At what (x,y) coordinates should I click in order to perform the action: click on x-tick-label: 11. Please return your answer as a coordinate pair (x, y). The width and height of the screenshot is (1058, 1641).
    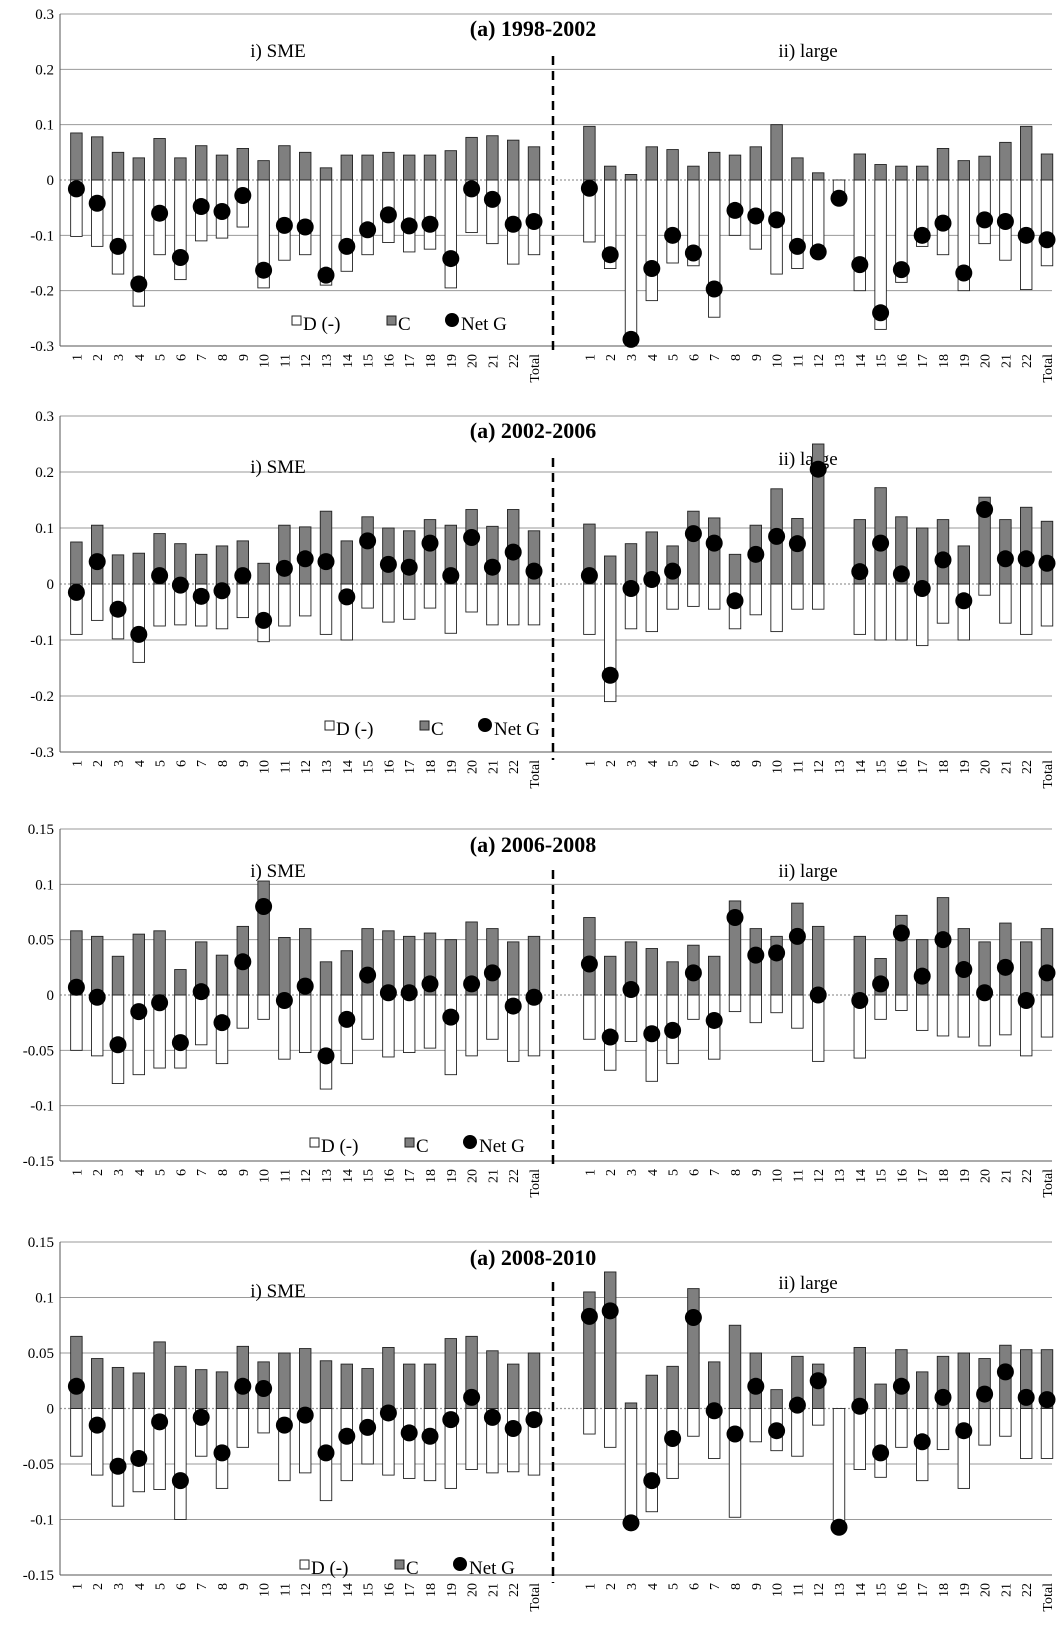
    Looking at the image, I should click on (285, 1589).